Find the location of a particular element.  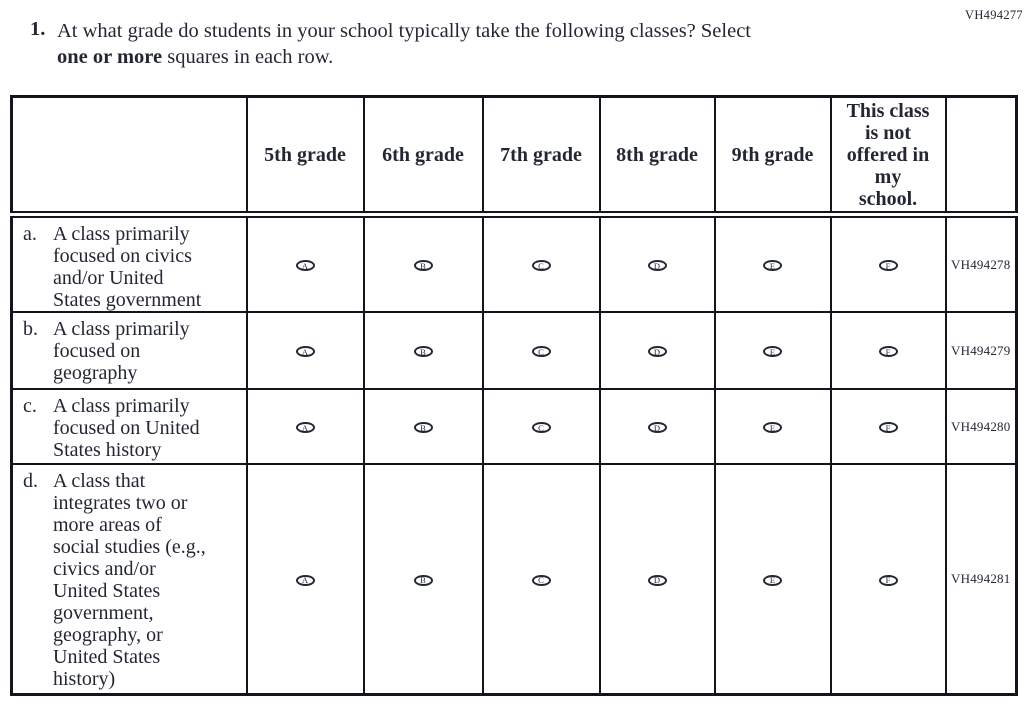

option-bubble-c-8th-grade: D is located at coordinates (657, 428).